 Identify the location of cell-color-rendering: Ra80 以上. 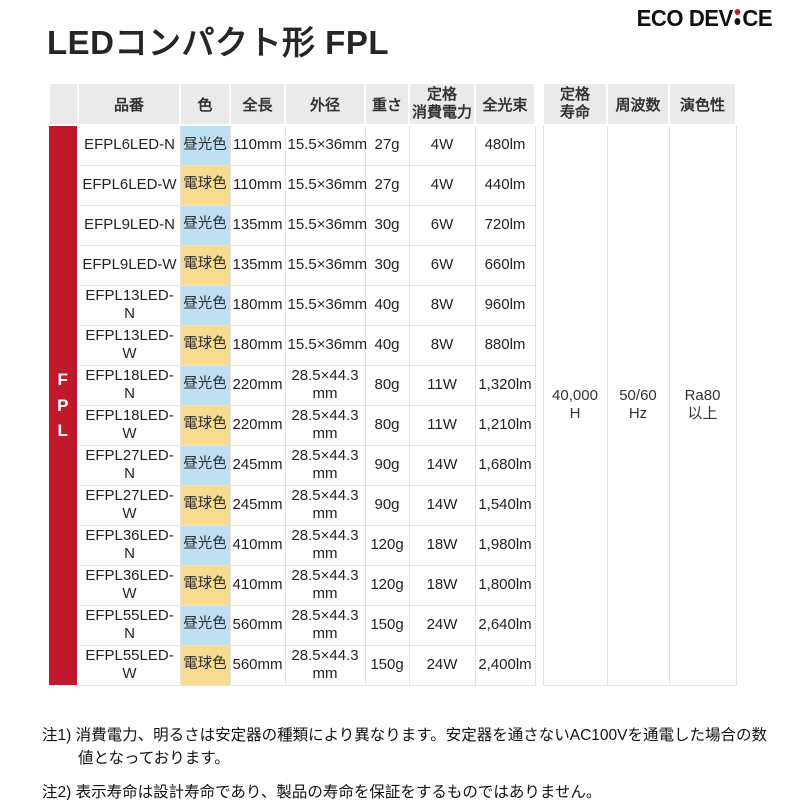
(702, 405).